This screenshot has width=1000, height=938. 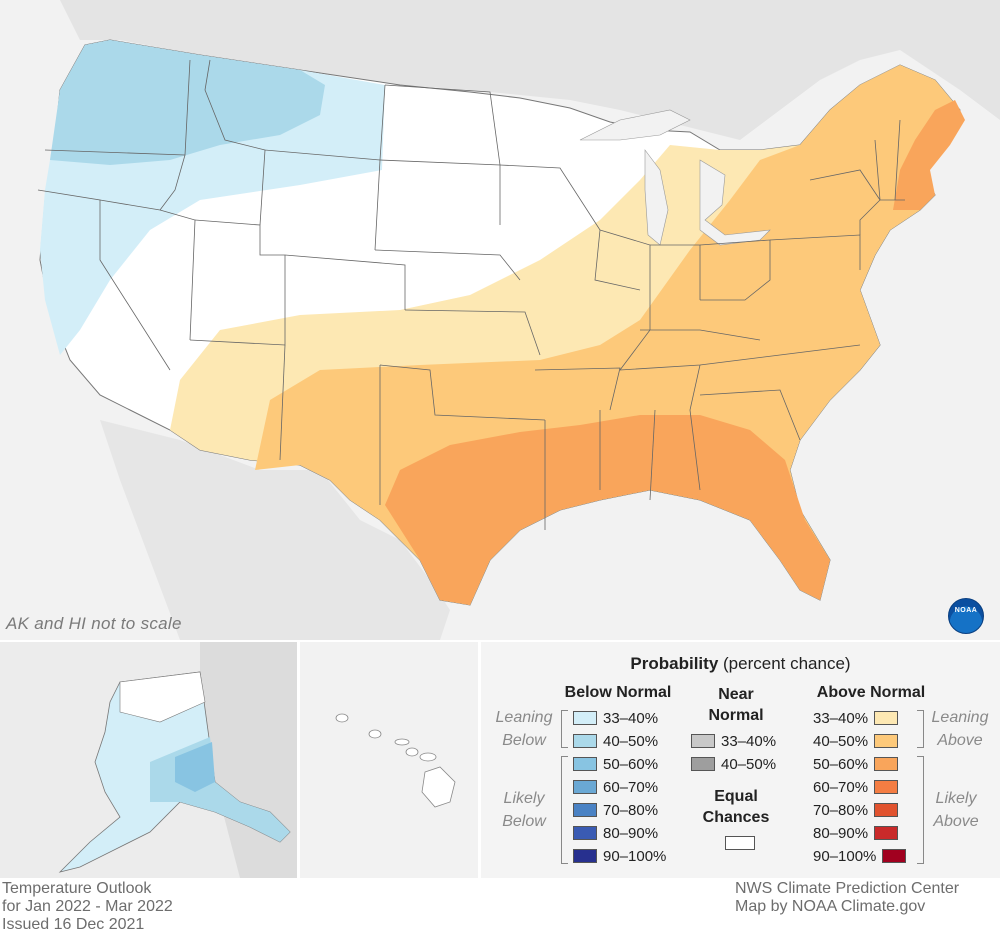 I want to click on below-normal-bin-row: 33–40%, so click(x=615, y=718).